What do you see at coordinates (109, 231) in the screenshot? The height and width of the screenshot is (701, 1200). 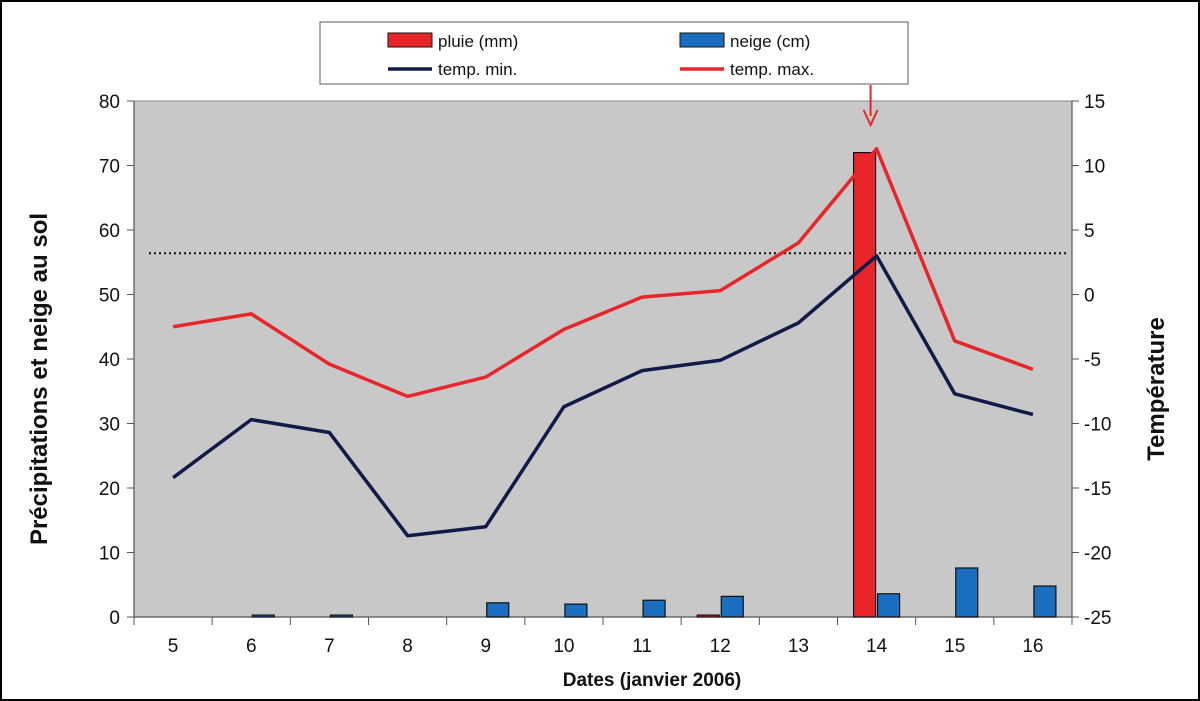 I see `y-tick-label: 60` at bounding box center [109, 231].